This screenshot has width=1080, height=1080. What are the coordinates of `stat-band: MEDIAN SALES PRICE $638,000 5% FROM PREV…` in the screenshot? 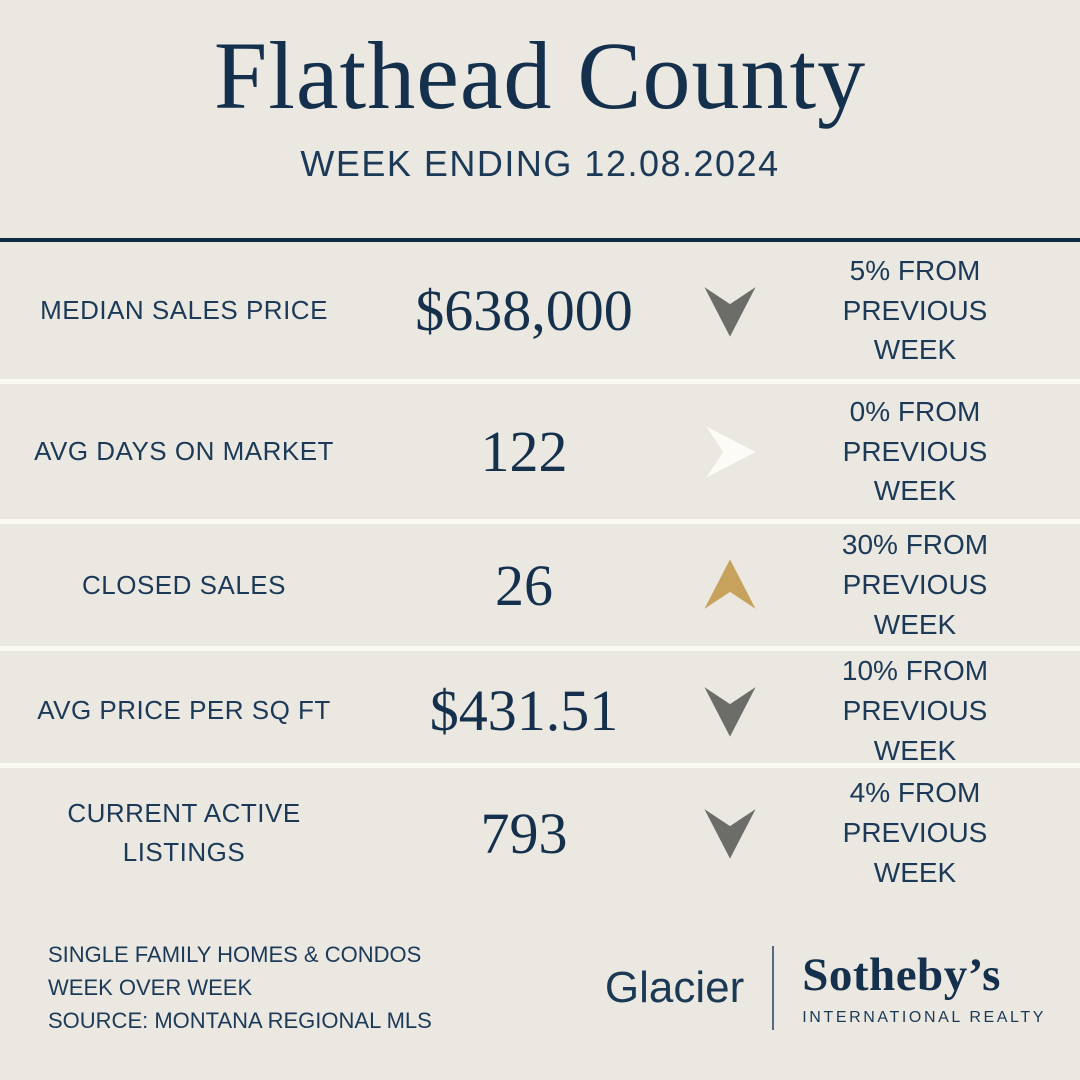 It's located at (540, 310).